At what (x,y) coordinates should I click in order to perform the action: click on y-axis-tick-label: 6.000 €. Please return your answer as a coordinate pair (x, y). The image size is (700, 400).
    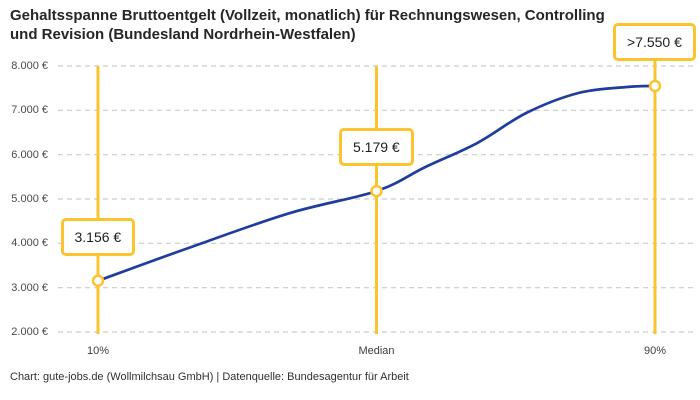
    Looking at the image, I should click on (29, 154).